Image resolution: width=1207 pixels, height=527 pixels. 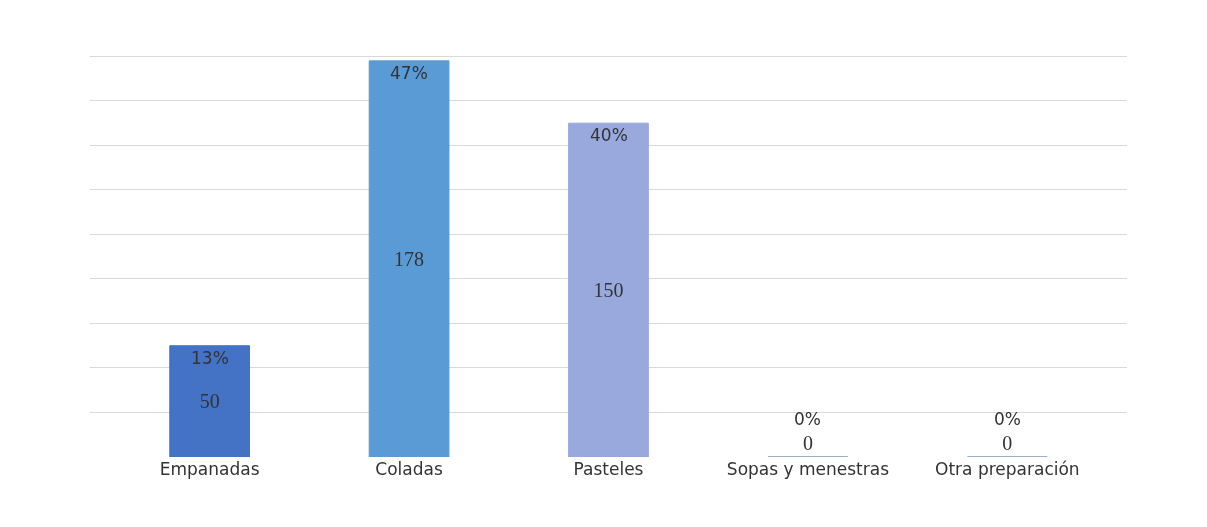 What do you see at coordinates (409, 73) in the screenshot?
I see `annotation: 47%` at bounding box center [409, 73].